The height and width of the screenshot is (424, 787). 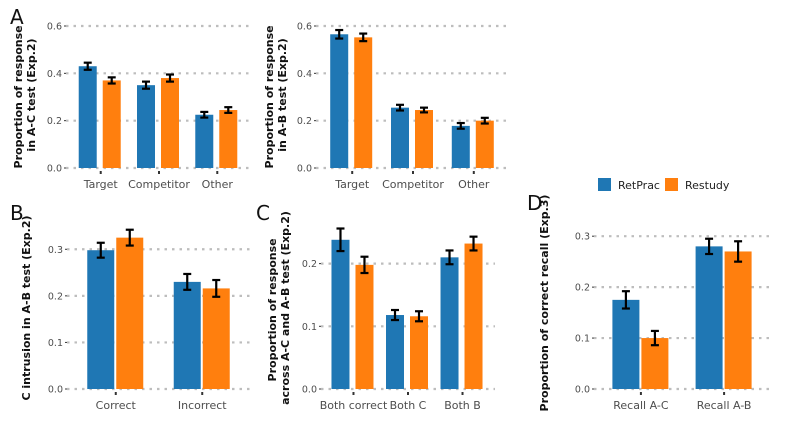 What do you see at coordinates (269, 96) in the screenshot?
I see `ylabel-a2-line1: Proportion of response` at bounding box center [269, 96].